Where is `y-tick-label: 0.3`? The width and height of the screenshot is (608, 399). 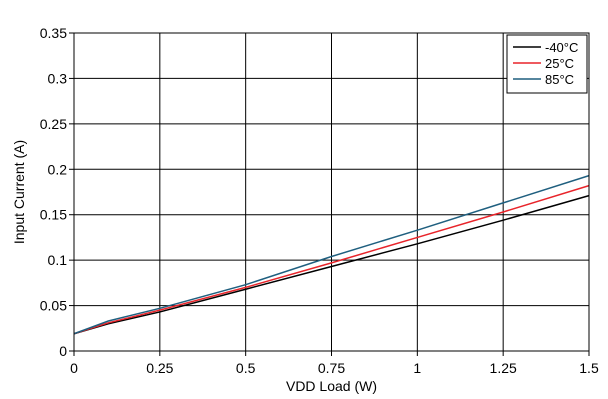 y-tick-label: 0.3 is located at coordinates (58, 78).